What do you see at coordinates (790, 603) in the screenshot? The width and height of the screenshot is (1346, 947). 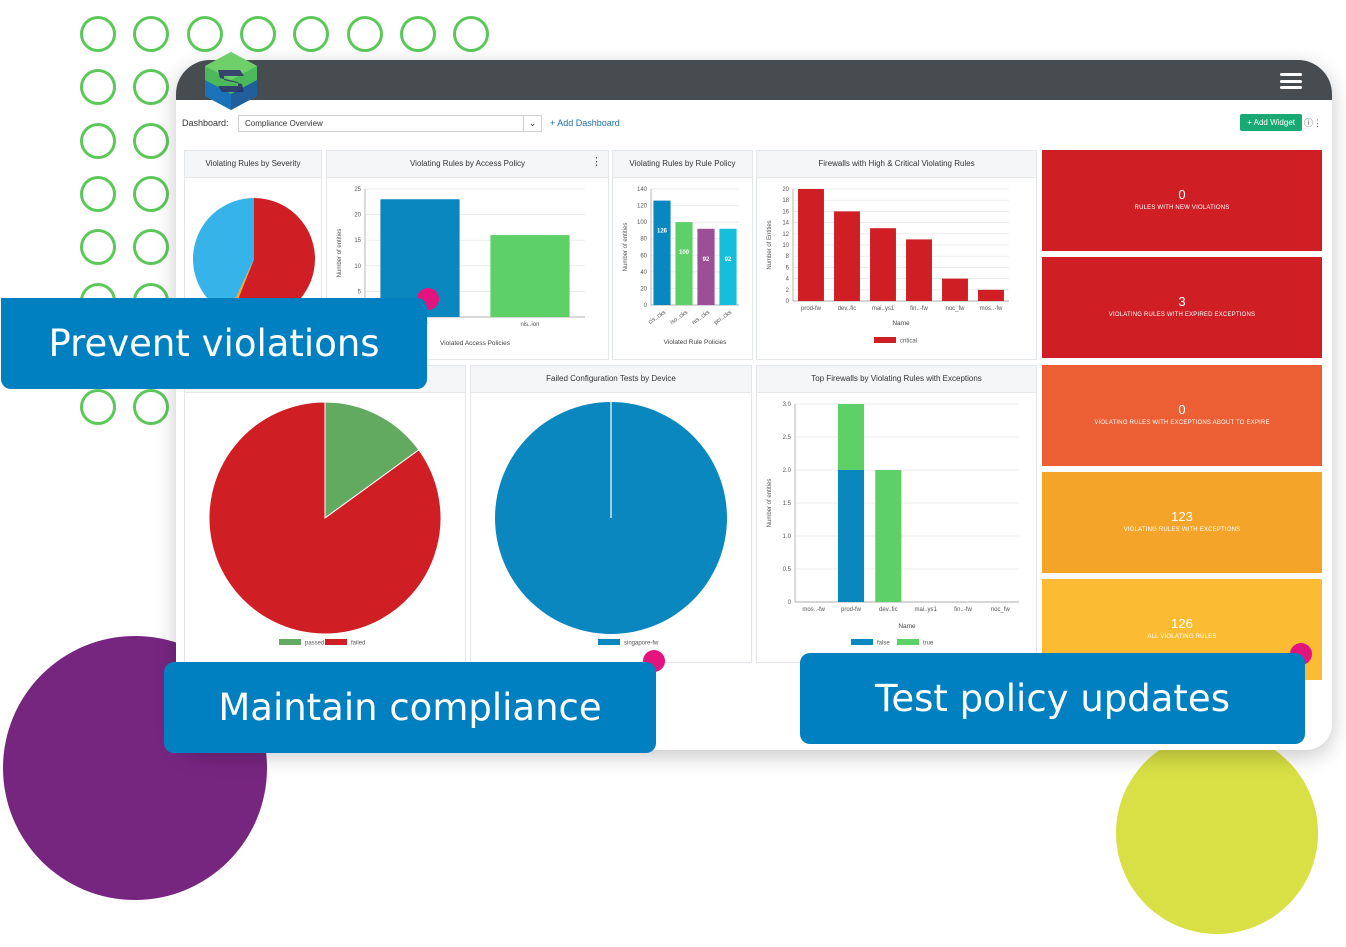 I see `y-tick-label: 0` at bounding box center [790, 603].